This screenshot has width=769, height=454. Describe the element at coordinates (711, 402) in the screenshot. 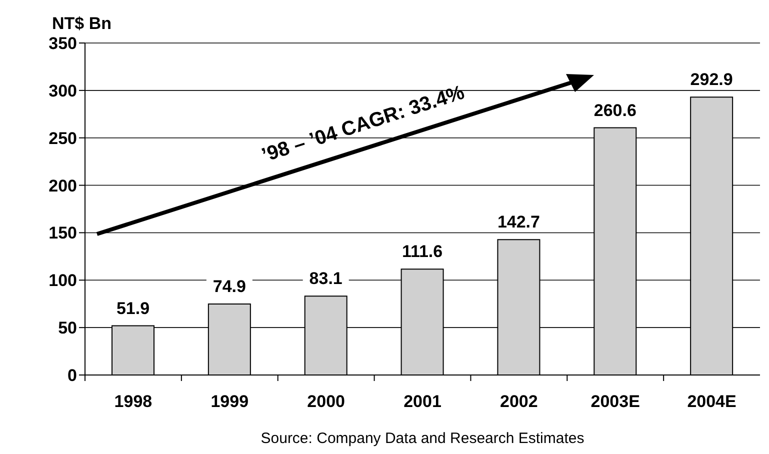

I see `x-tick-label: 2004E` at that location.